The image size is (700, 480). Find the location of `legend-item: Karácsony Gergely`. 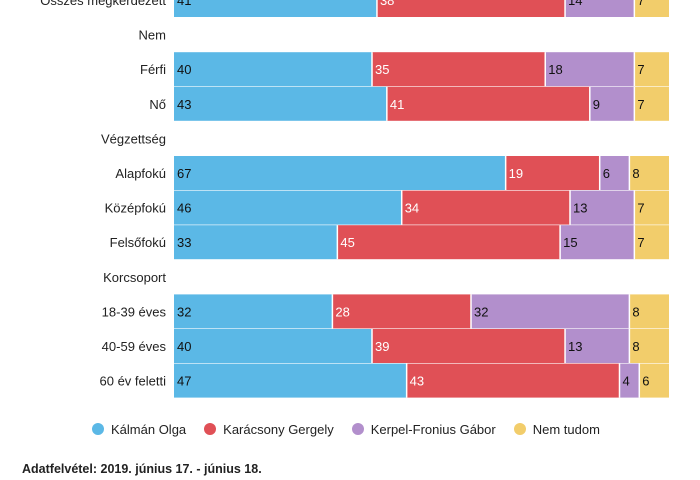

legend-item: Karácsony Gergely is located at coordinates (269, 429).